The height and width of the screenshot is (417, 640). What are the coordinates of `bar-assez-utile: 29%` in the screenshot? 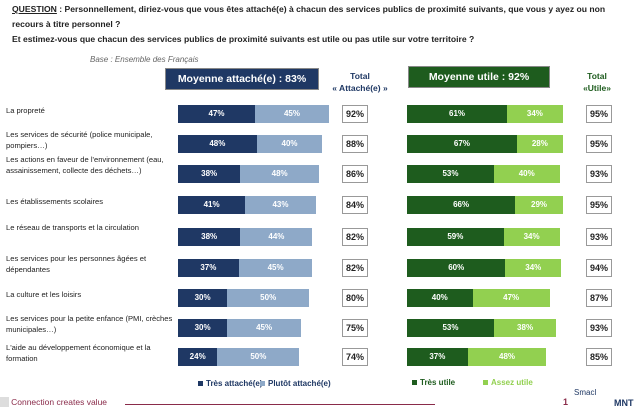 It's located at (539, 205).